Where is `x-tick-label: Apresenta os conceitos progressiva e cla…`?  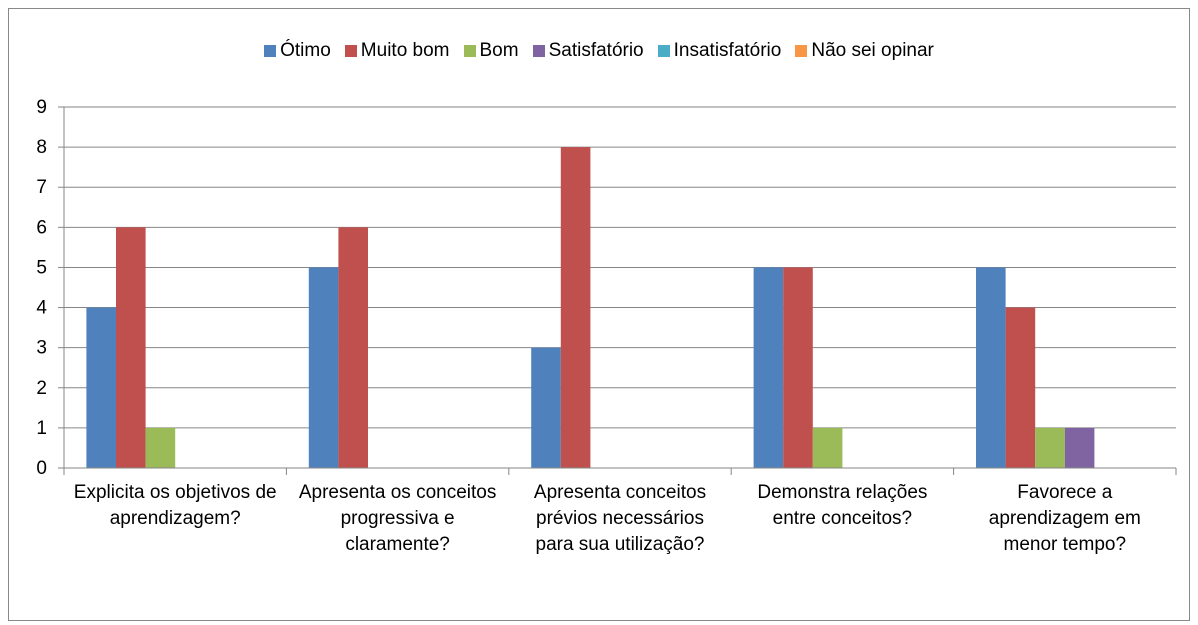 x-tick-label: Apresenta os conceitos progressiva e cla… is located at coordinates (397, 518).